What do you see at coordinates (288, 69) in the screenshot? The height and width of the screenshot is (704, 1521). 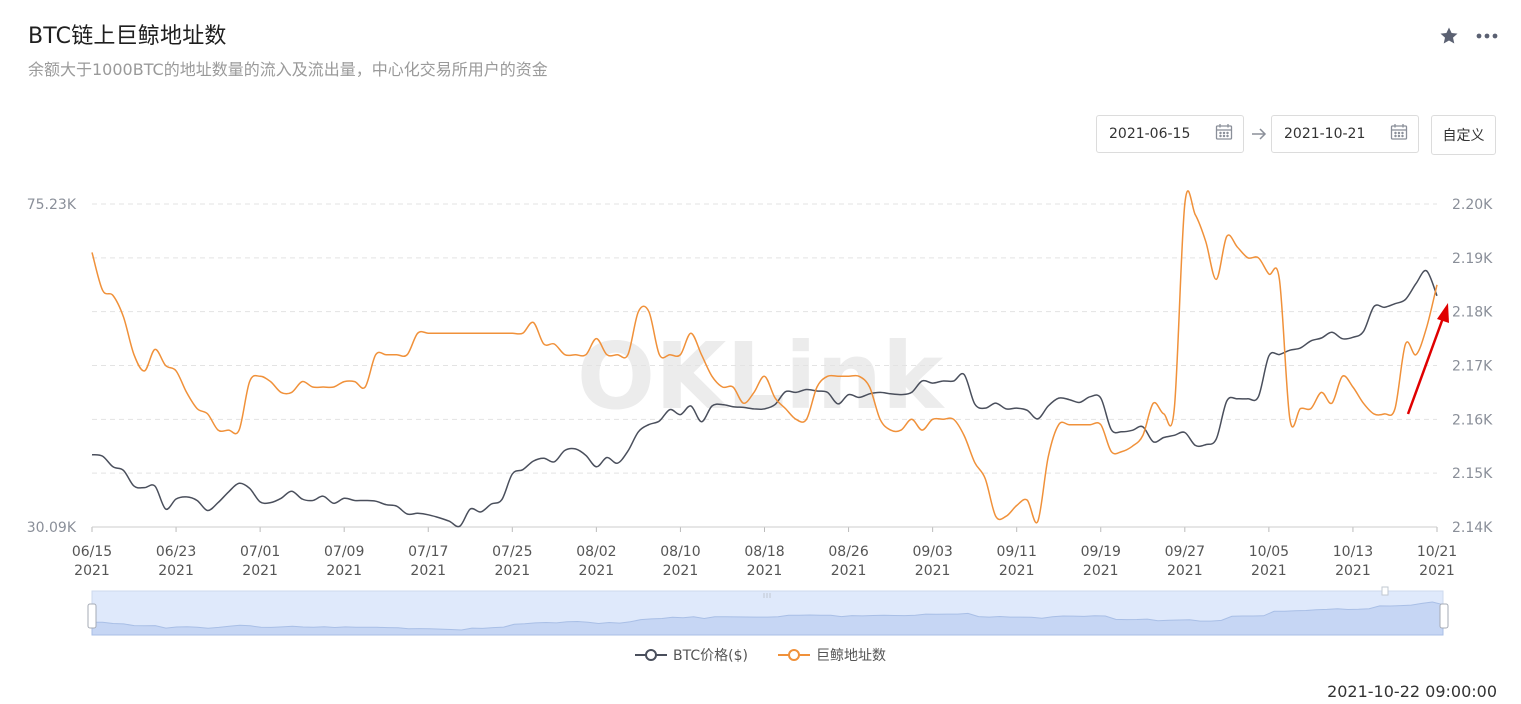 I see `page-subtitle: 余额大于1000BTC的地址数量的流入及流出量，中心化交易所用户的资金` at bounding box center [288, 69].